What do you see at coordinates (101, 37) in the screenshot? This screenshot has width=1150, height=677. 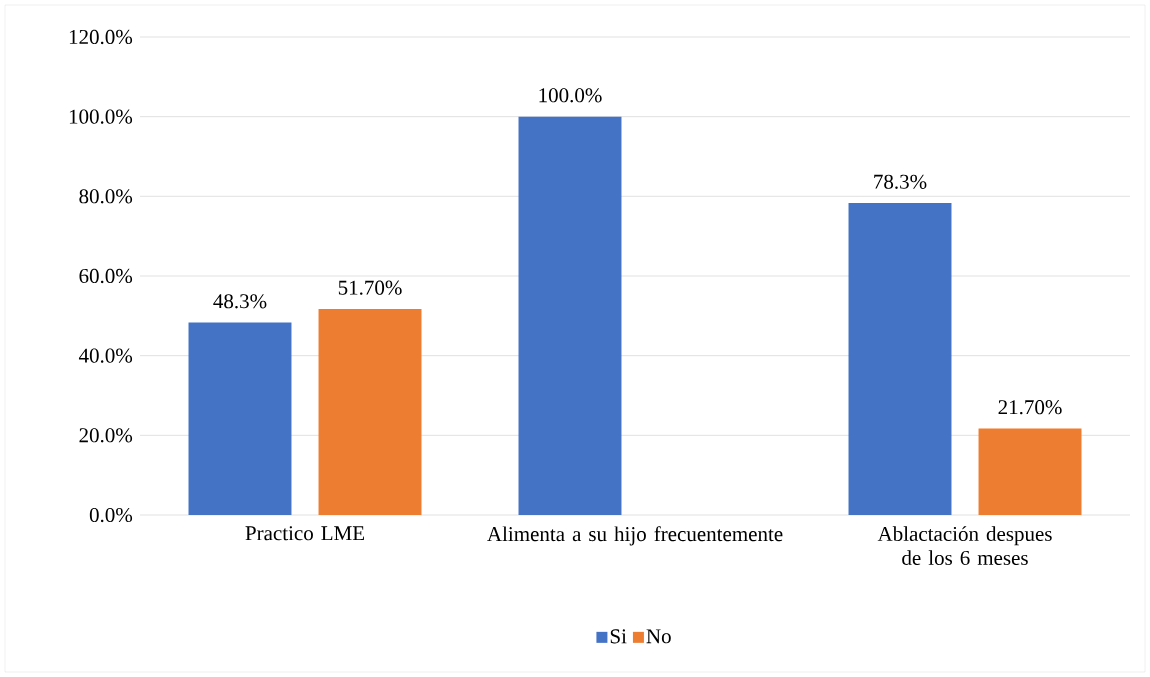 I see `y-tick-label: 120.0%` at bounding box center [101, 37].